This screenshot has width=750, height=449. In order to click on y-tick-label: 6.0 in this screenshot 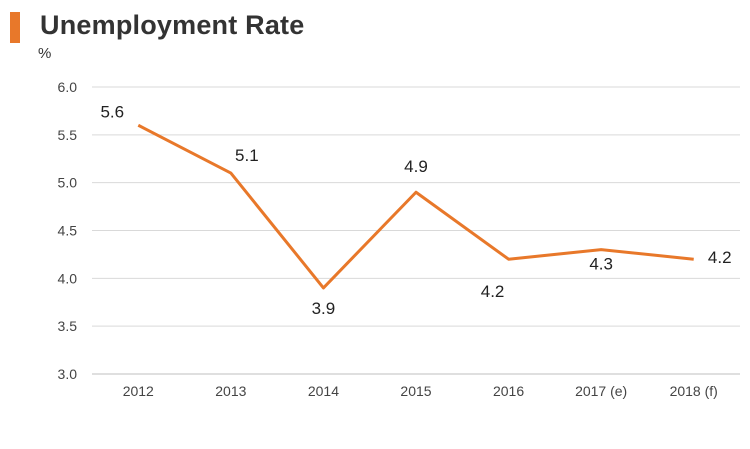, I will do `click(68, 87)`.